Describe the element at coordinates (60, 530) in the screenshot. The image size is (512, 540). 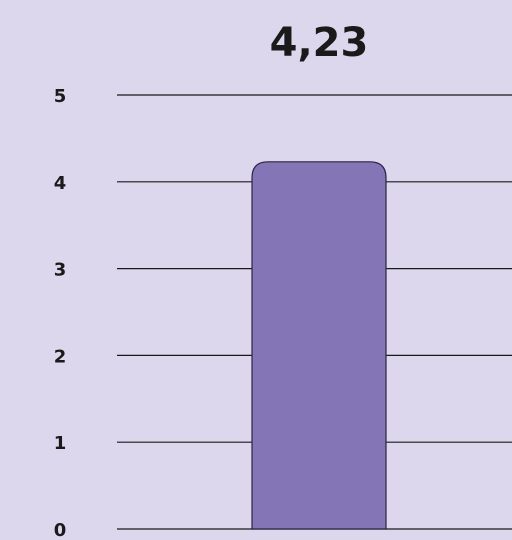
I see `y-tick-label: 0` at that location.